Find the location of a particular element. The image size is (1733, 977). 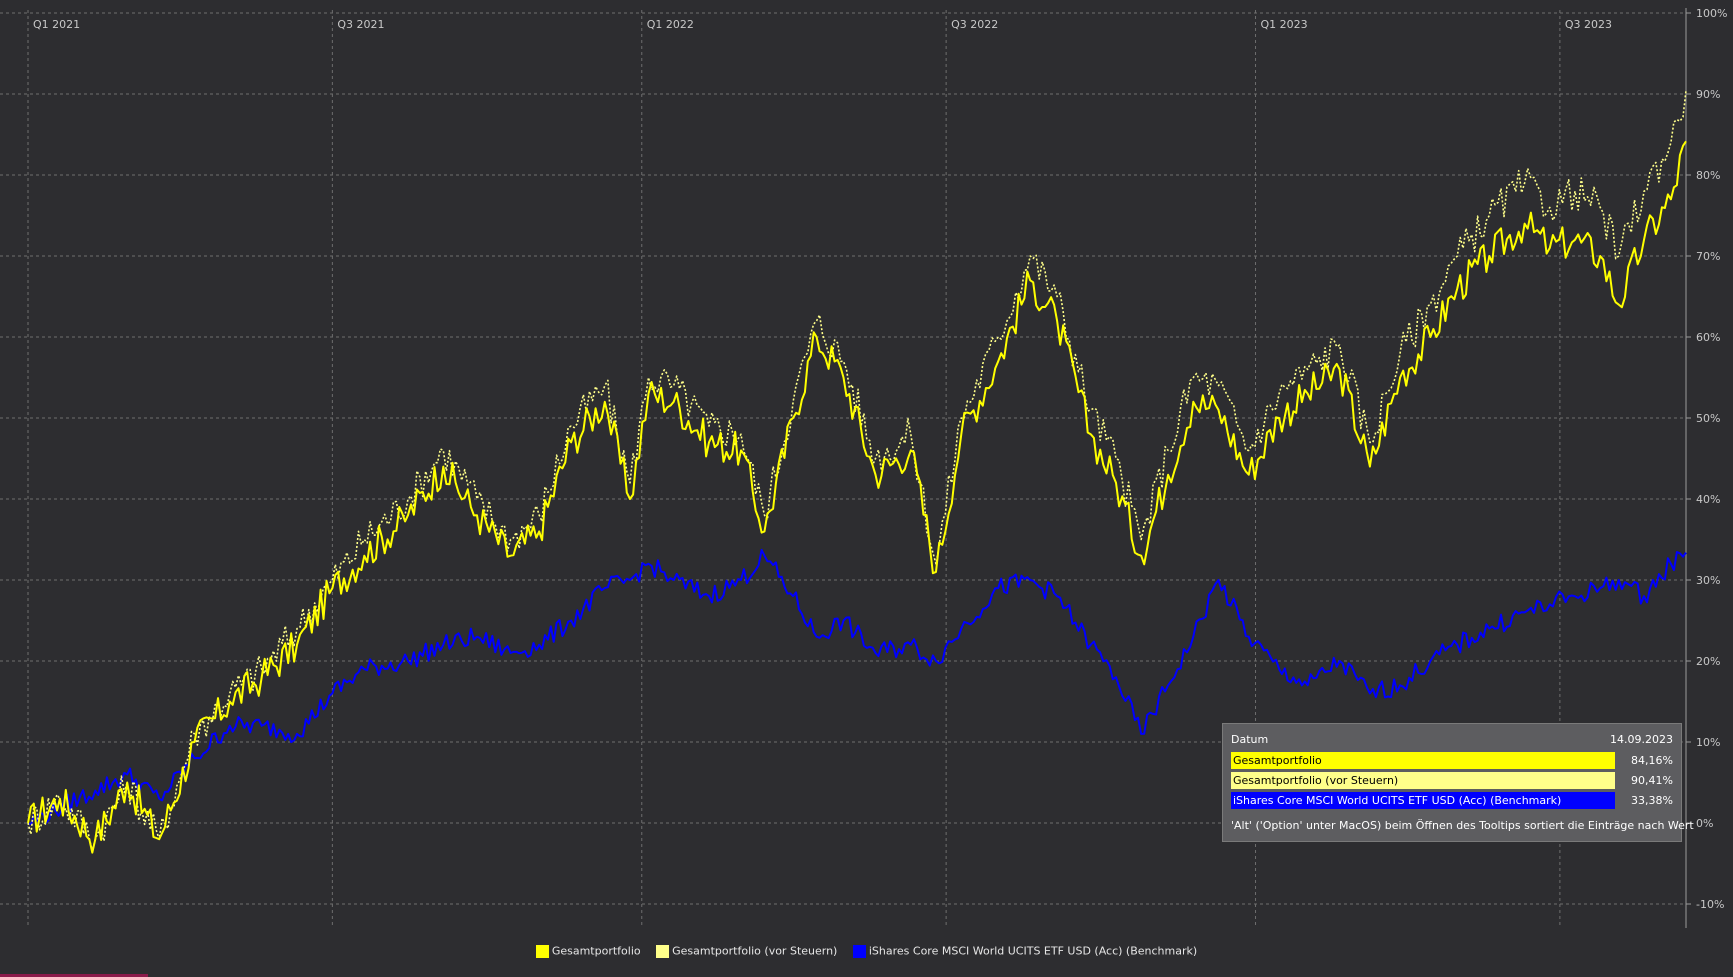

y-tick-label: 90% is located at coordinates (1708, 94).